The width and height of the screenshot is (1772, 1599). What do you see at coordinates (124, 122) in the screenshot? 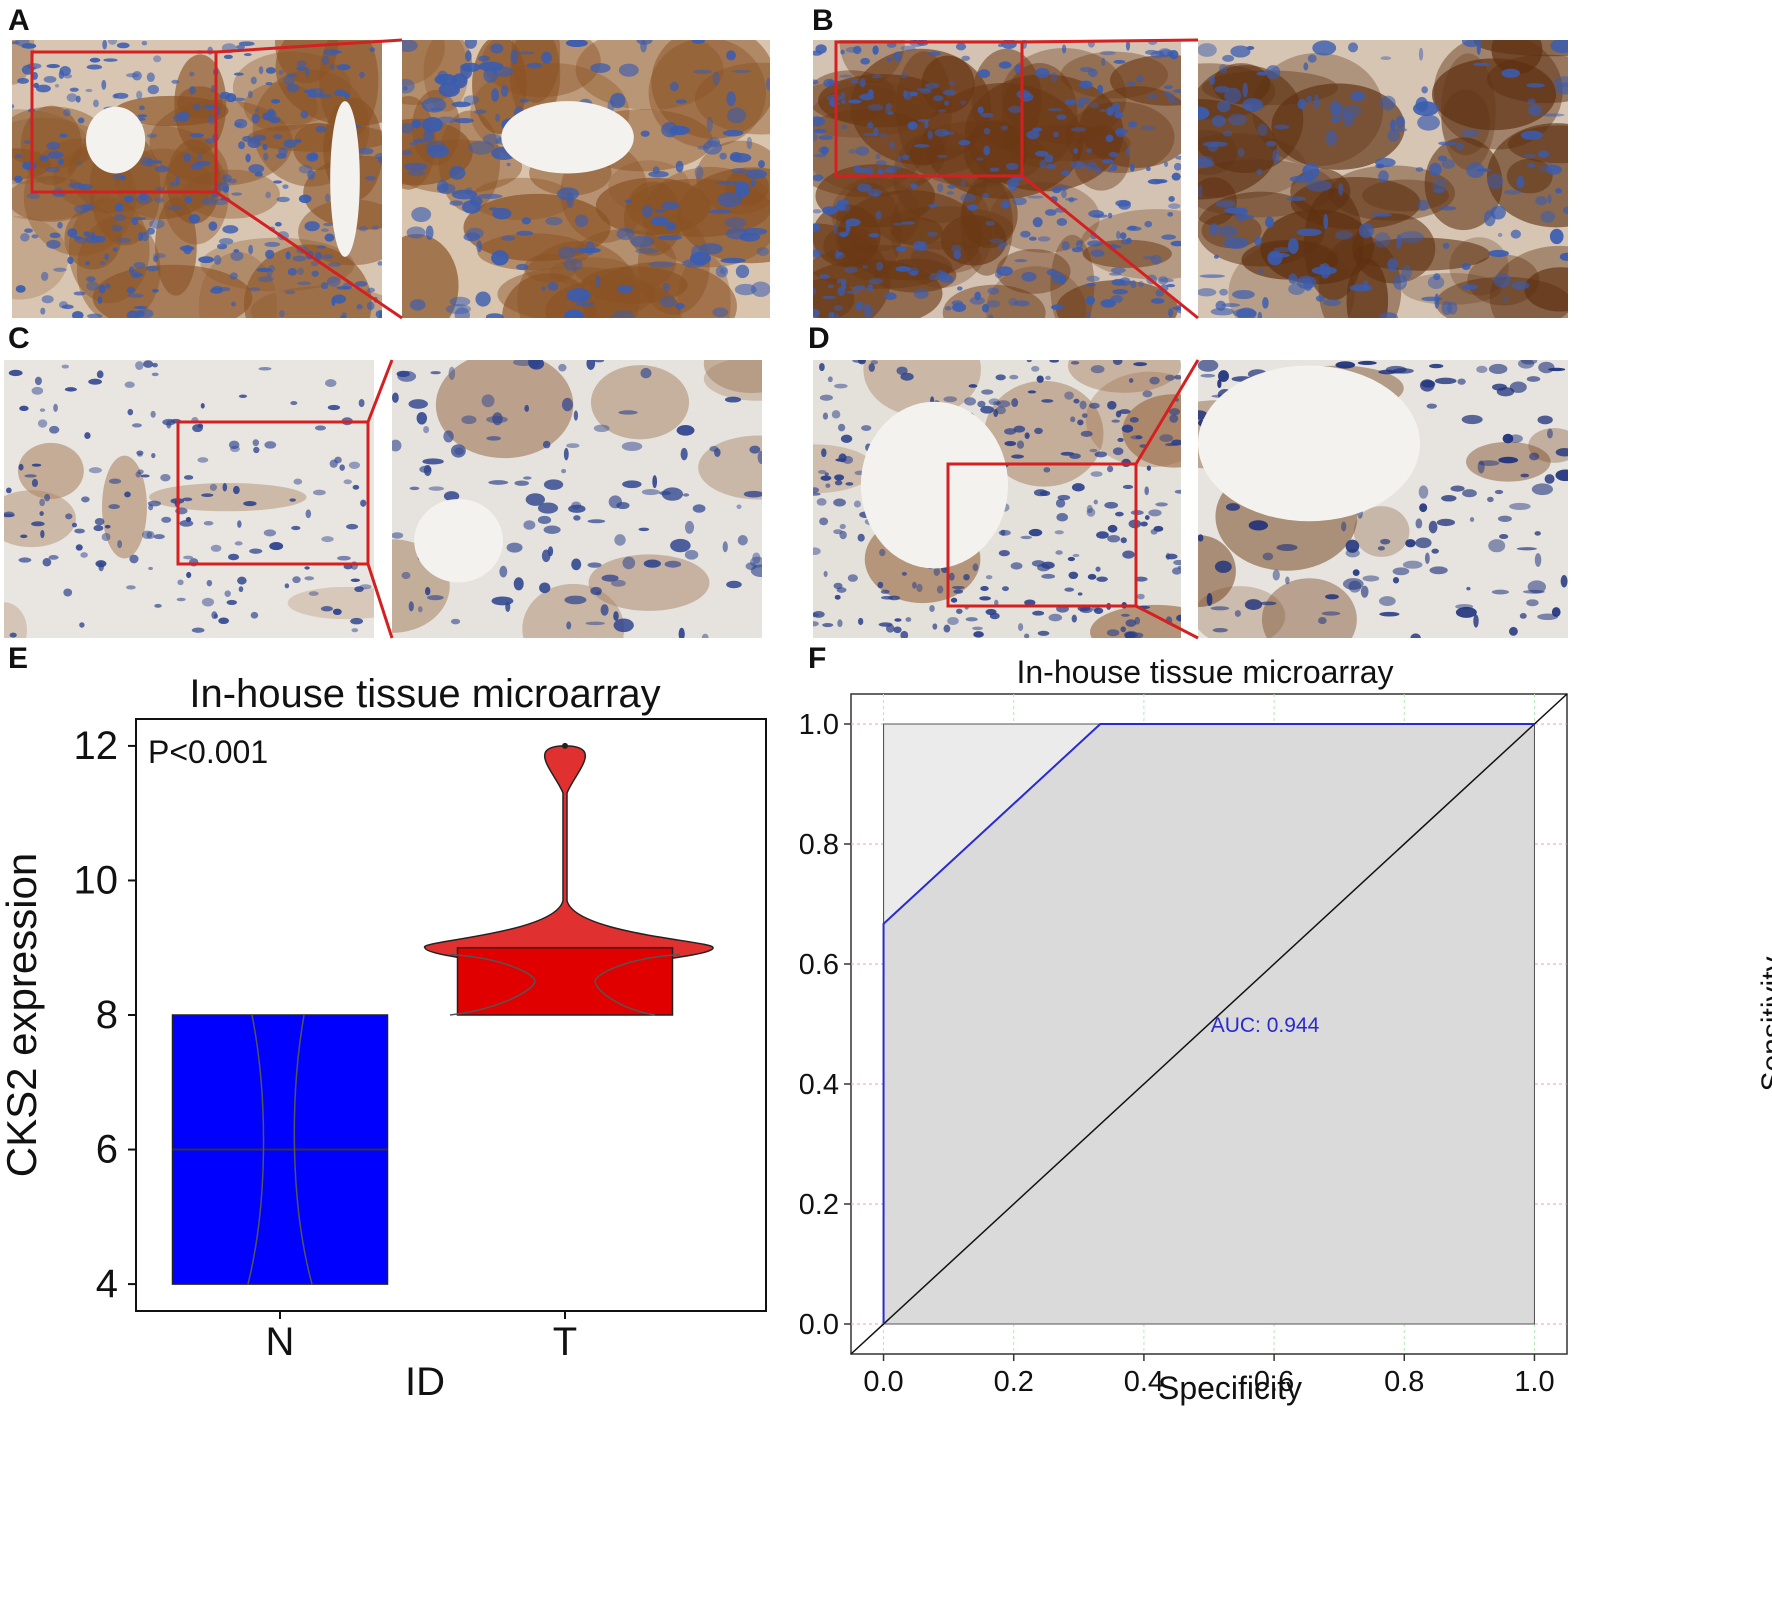
I see `inset-frame-a` at bounding box center [124, 122].